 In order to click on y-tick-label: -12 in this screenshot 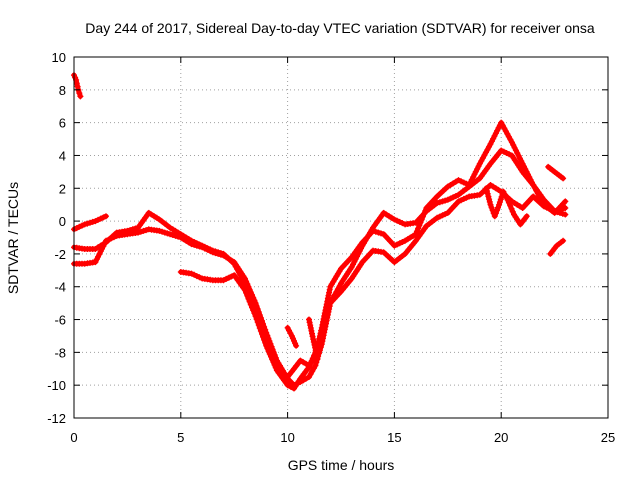, I will do `click(56, 418)`.